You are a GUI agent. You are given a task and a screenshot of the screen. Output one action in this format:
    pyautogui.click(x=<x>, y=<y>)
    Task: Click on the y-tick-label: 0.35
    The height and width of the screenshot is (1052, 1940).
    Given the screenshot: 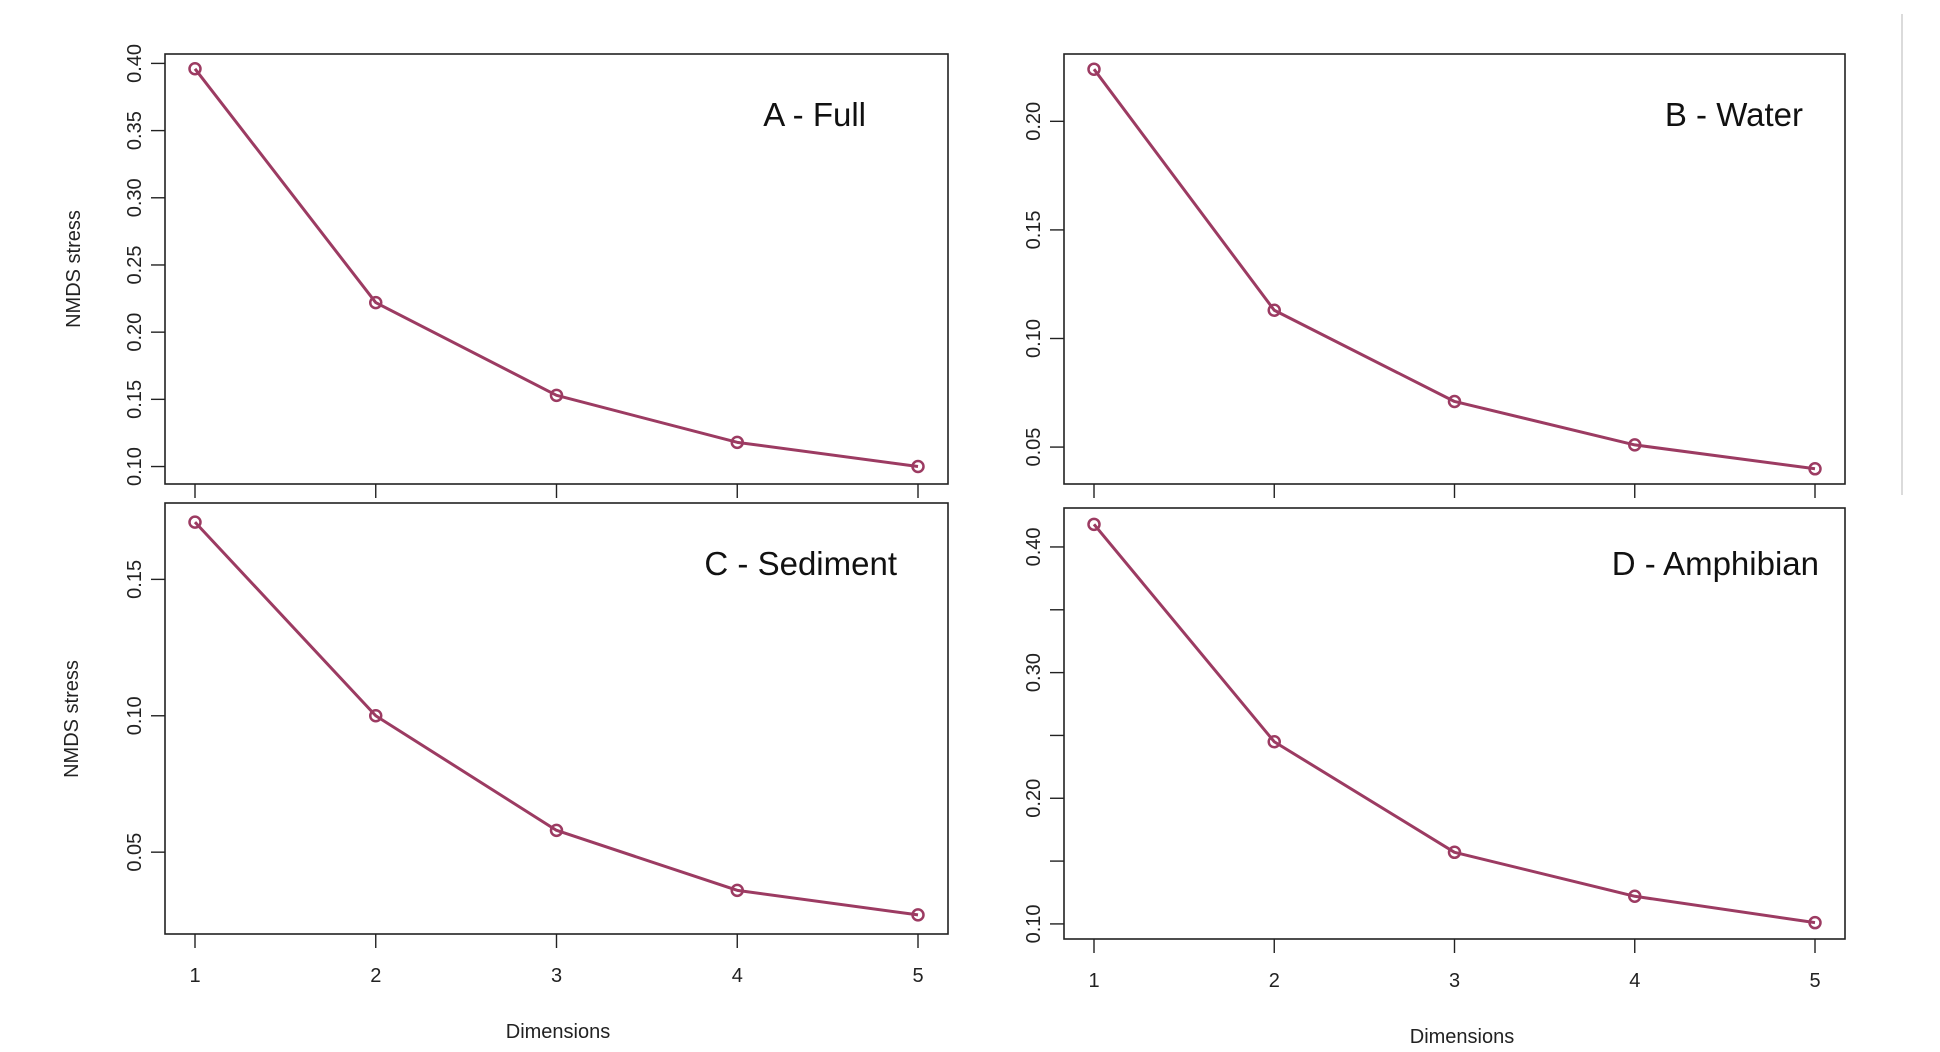 What is the action you would take?
    pyautogui.click(x=135, y=130)
    